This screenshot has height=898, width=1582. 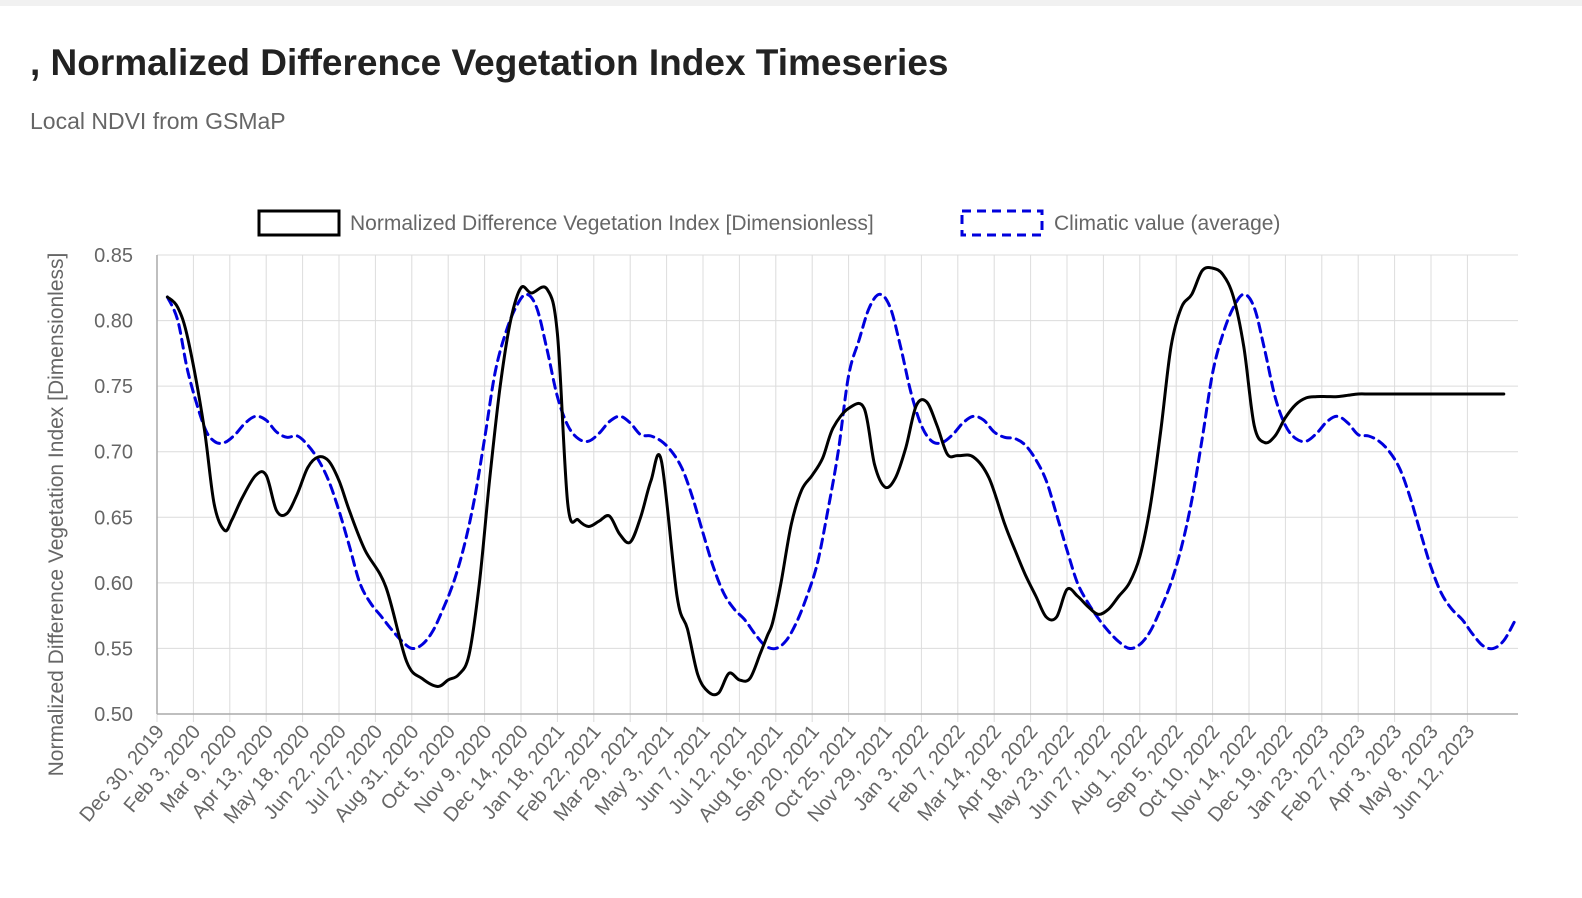 I want to click on y-tick-label: 0.60, so click(x=113, y=584).